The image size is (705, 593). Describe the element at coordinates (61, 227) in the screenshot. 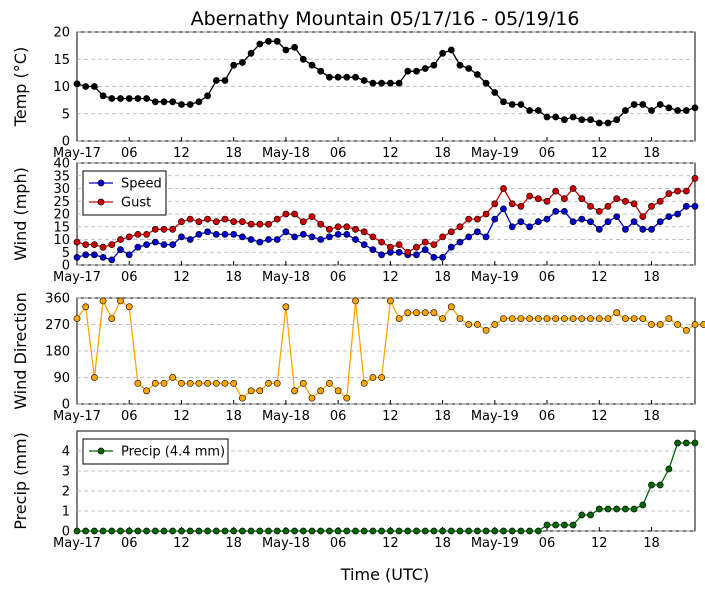

I see `y-tick-label: 15` at that location.